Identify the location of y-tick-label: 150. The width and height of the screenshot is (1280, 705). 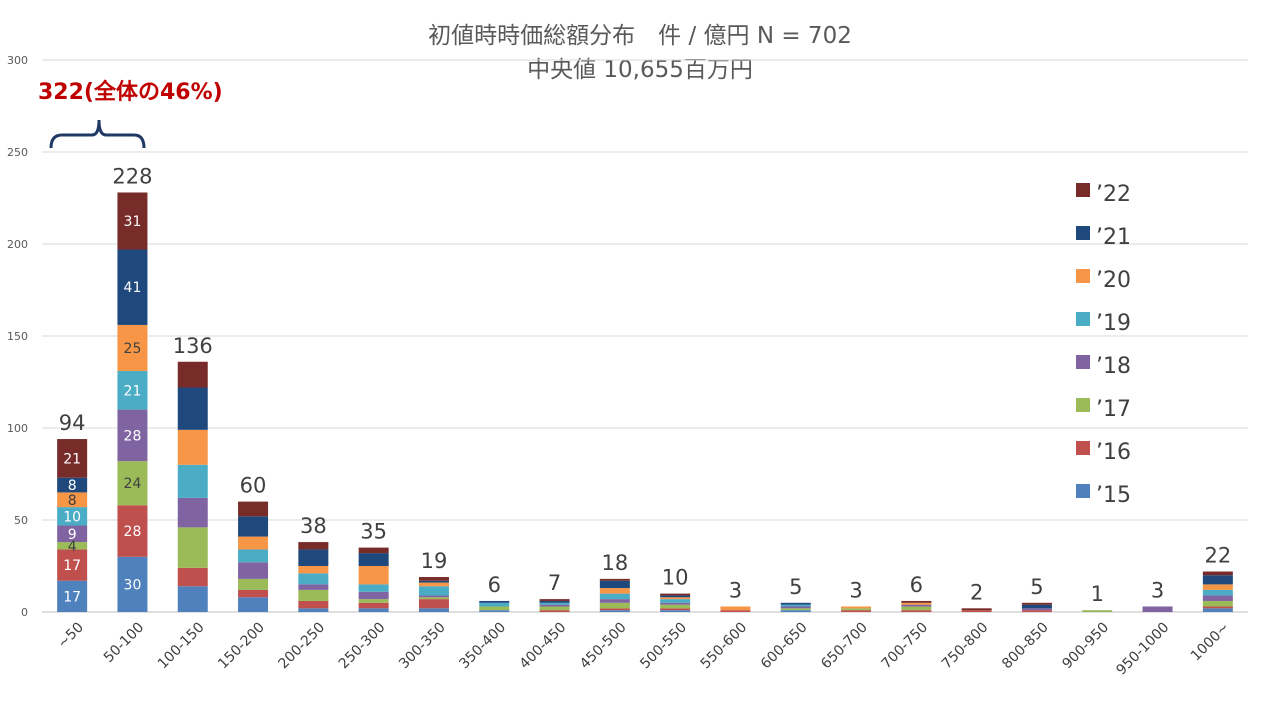
(17, 336).